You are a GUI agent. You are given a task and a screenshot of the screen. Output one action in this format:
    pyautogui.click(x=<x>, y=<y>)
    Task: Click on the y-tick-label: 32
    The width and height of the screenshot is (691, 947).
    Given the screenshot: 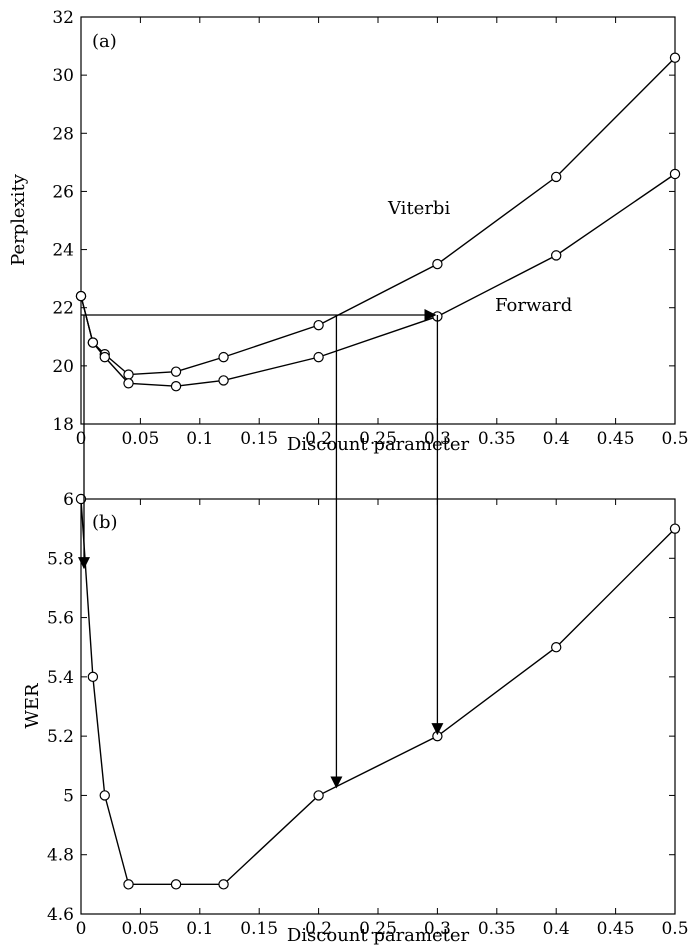 What is the action you would take?
    pyautogui.click(x=63, y=18)
    